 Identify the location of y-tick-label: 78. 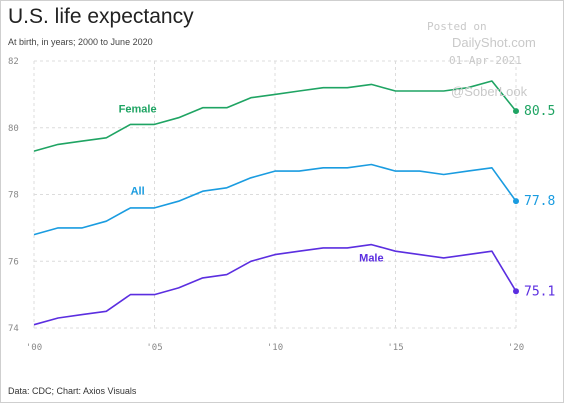
(13, 196).